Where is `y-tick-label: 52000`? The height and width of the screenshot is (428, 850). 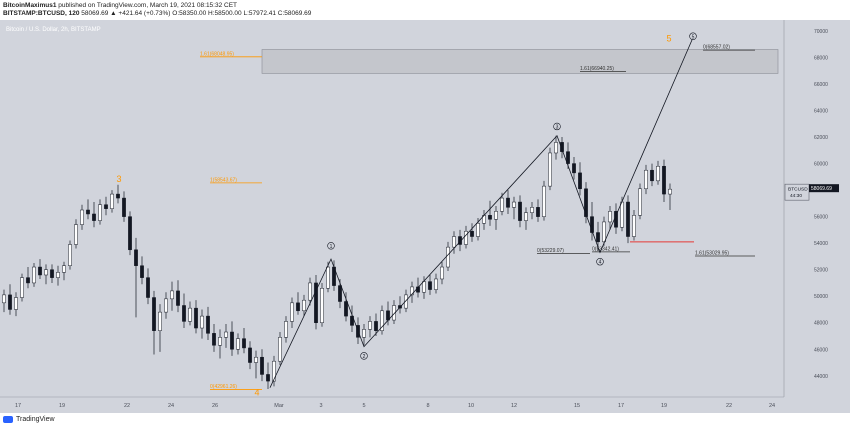 y-tick-label: 52000 is located at coordinates (821, 271).